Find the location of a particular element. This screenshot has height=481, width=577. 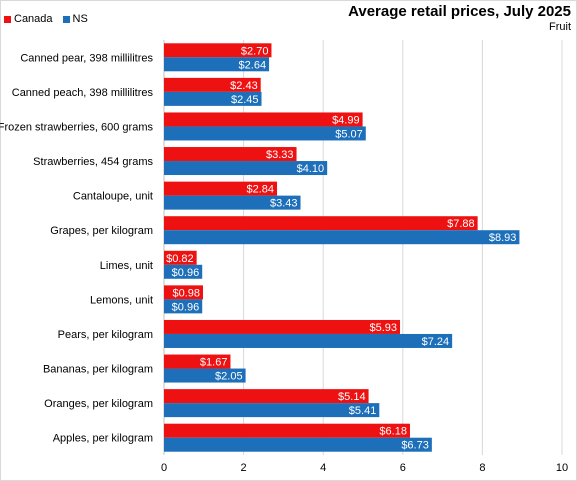

data-label: $6.73 is located at coordinates (415, 446).